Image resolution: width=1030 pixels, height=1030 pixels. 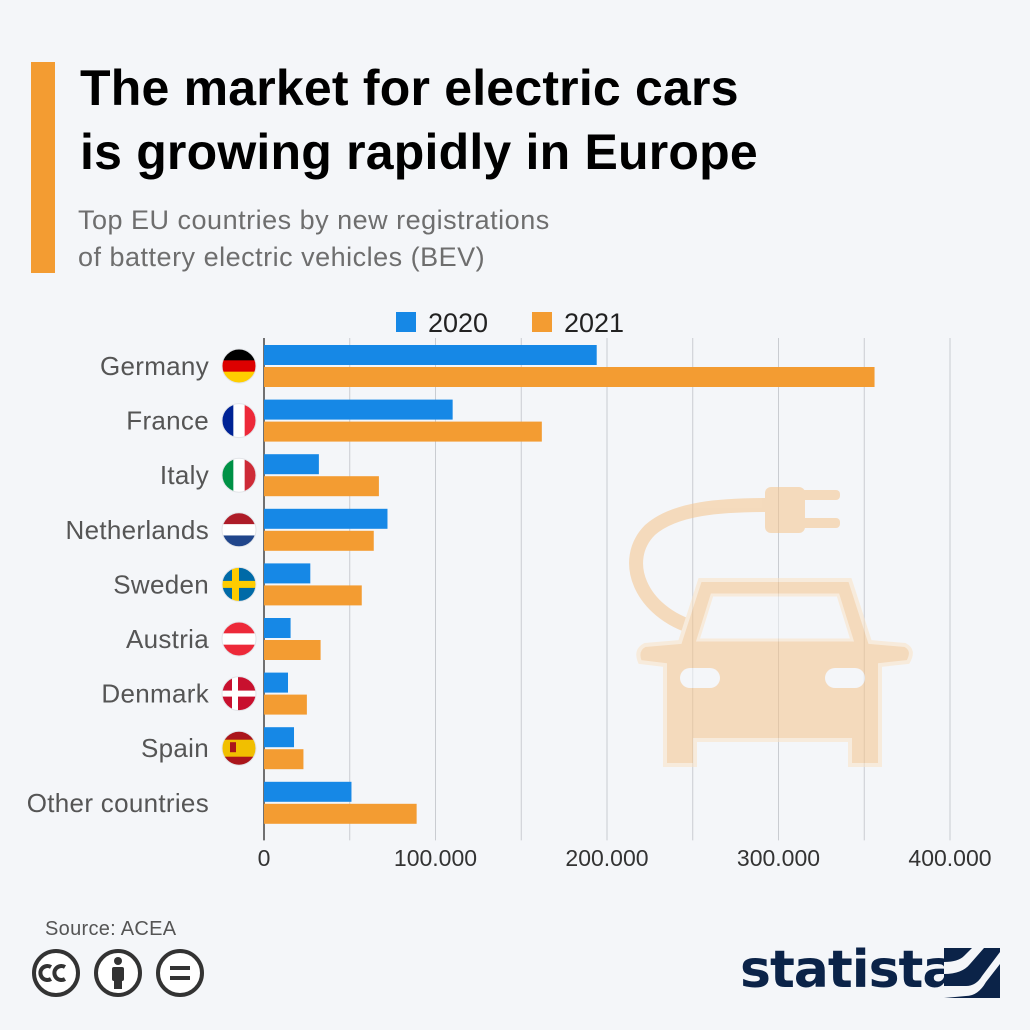 What do you see at coordinates (409, 88) in the screenshot?
I see `title-line-1: The market for electric cars` at bounding box center [409, 88].